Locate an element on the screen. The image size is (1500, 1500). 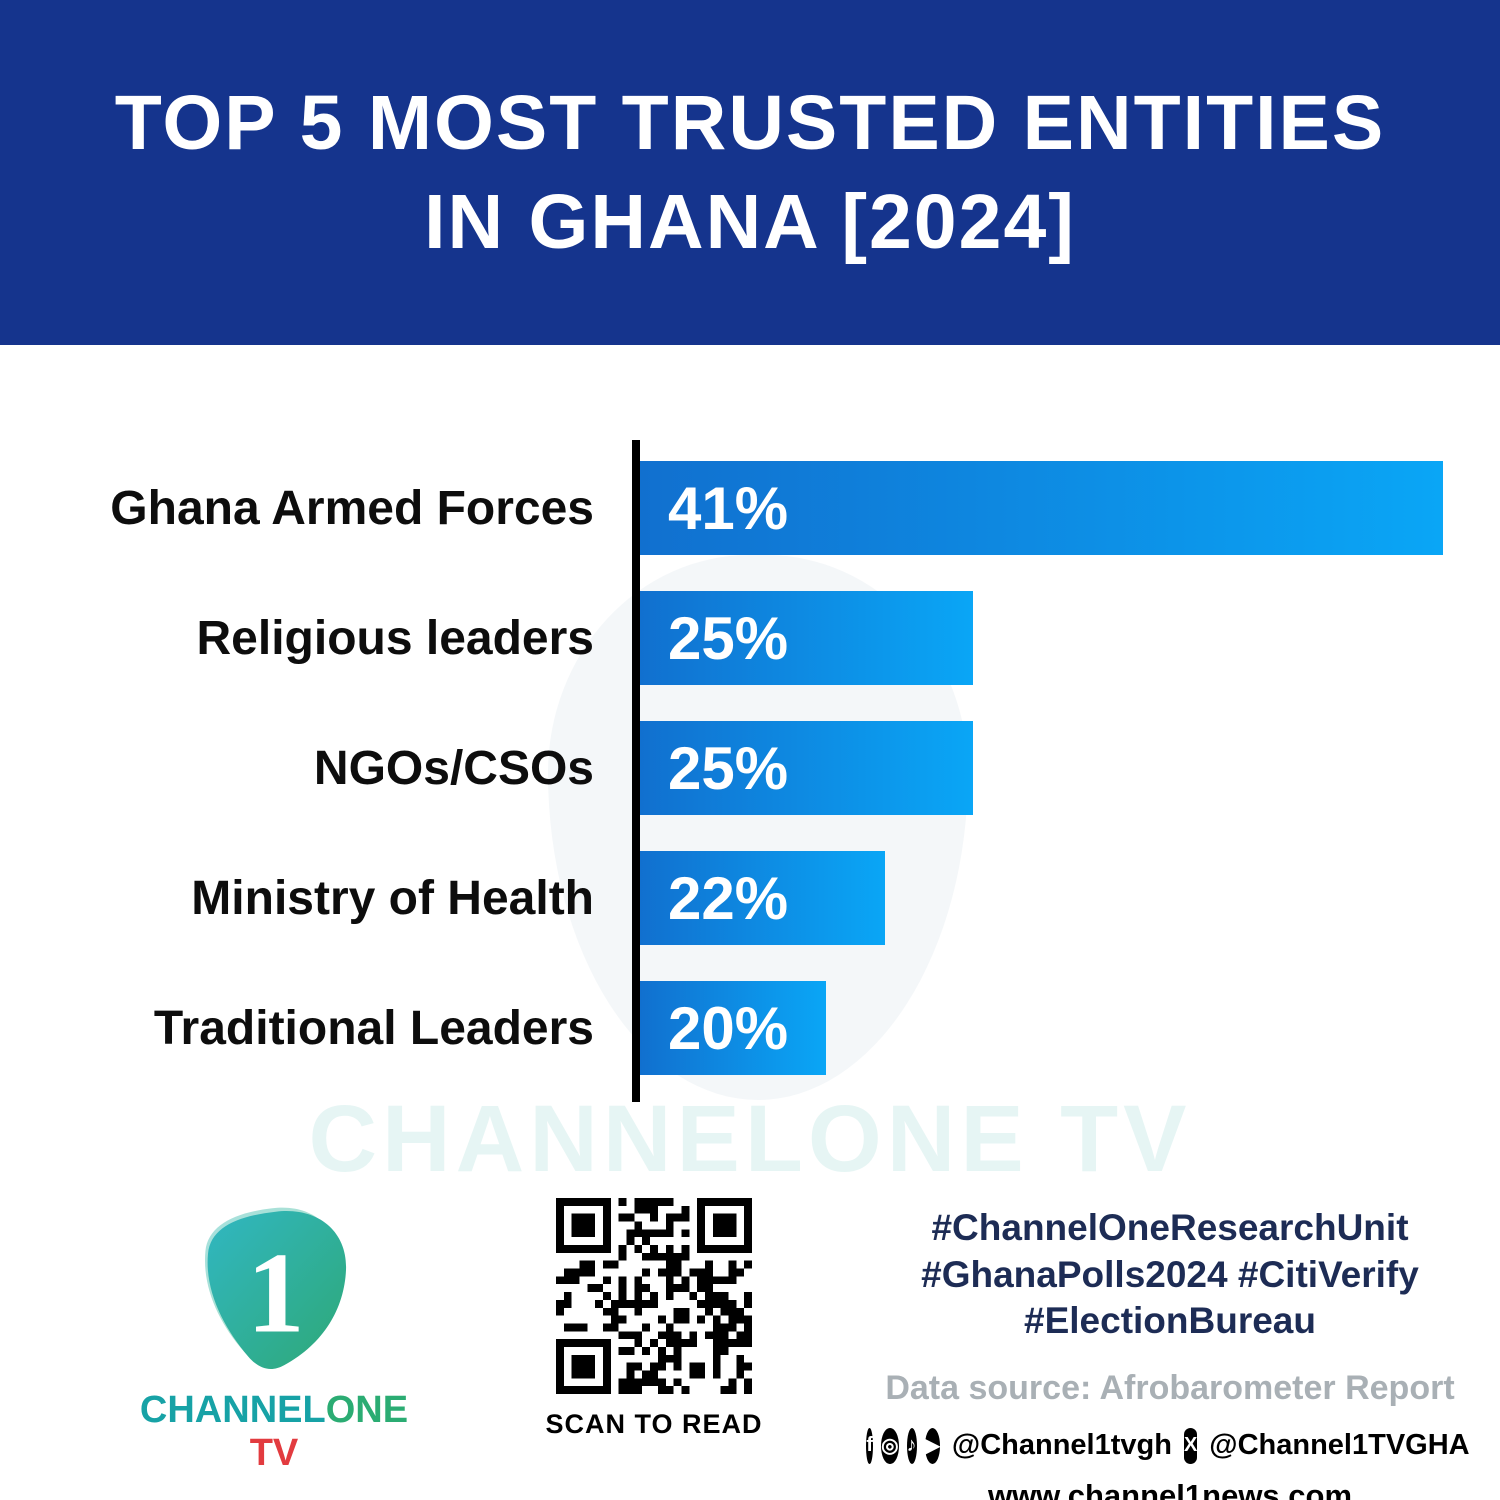
chart-row: Ministry of Health 22% is located at coordinates (750, 898).